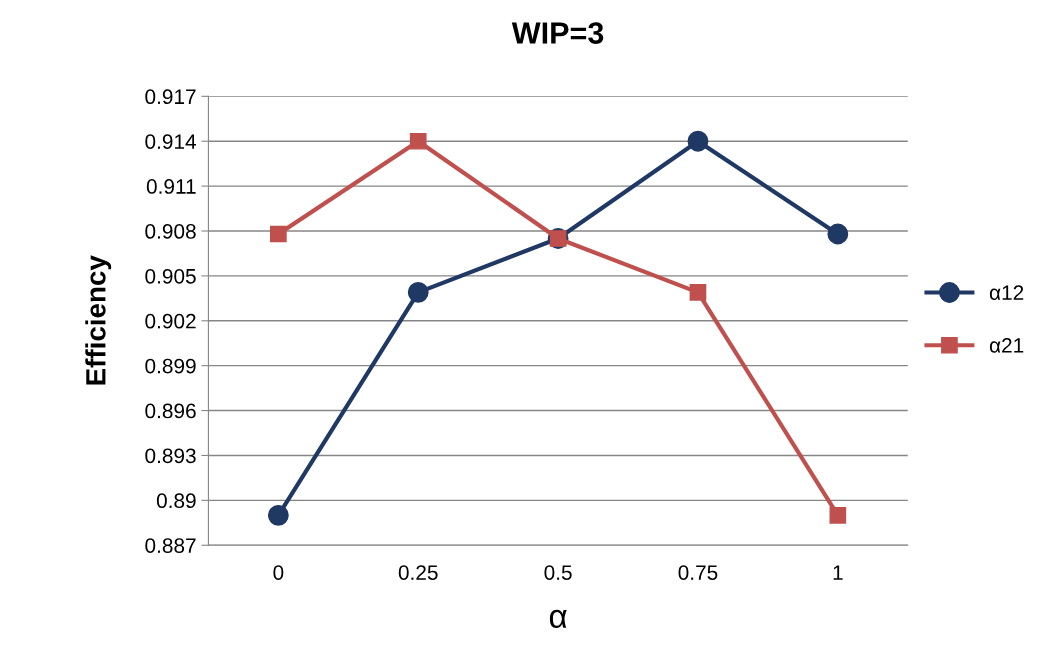 The height and width of the screenshot is (669, 1058). I want to click on x-tick-label: 0.25, so click(418, 572).